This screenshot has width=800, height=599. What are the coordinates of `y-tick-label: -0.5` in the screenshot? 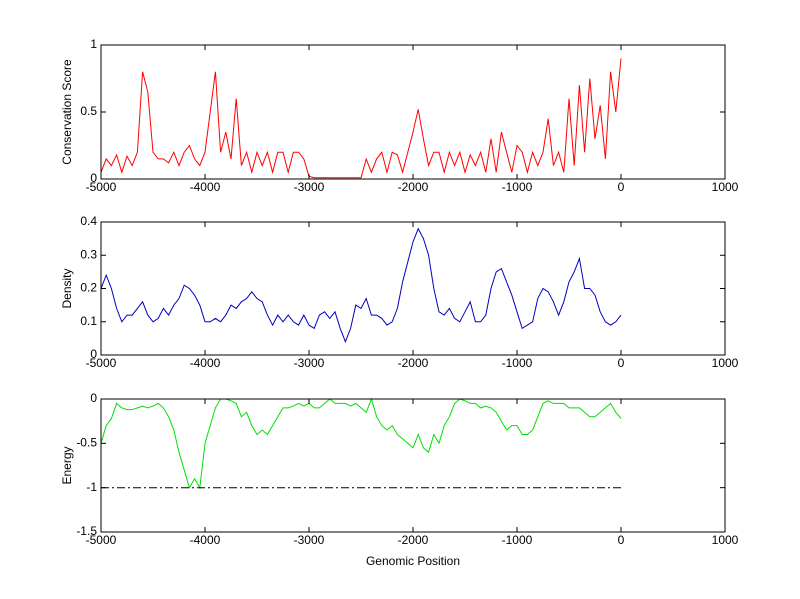 It's located at (86, 443).